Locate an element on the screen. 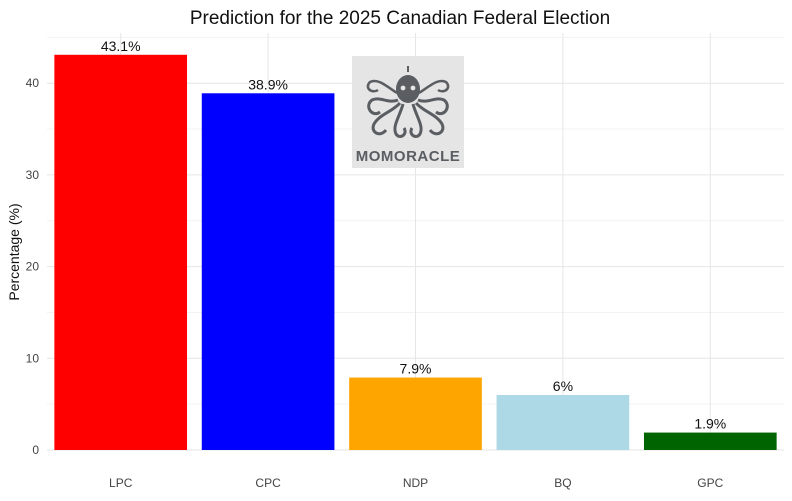 The height and width of the screenshot is (501, 792). x-tick-label-bq: BQ is located at coordinates (562, 483).